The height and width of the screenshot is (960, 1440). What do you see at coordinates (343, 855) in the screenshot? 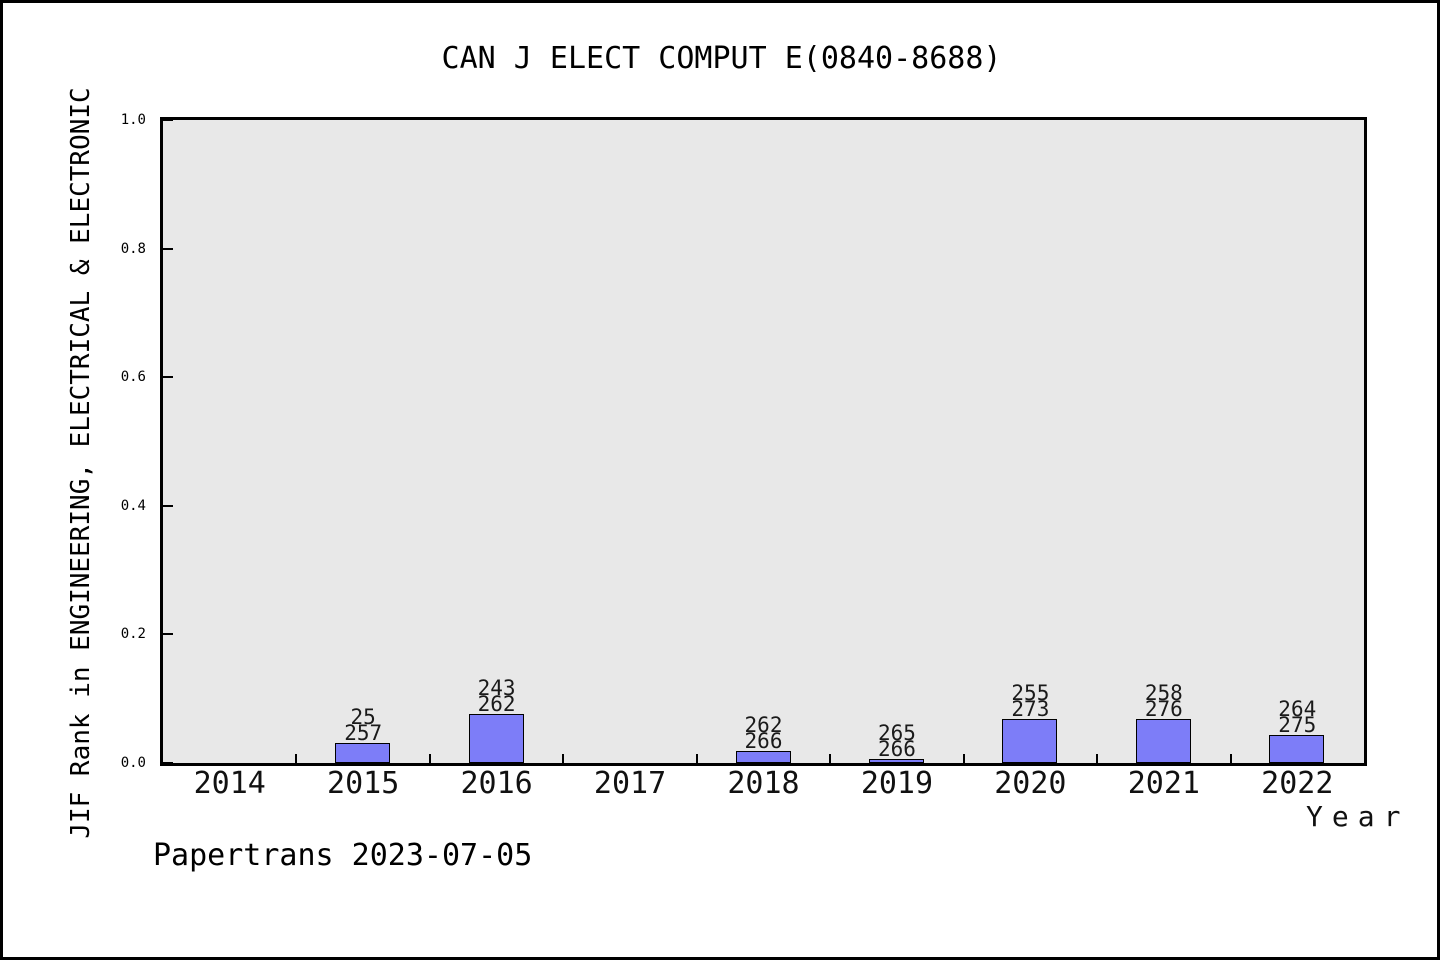
I see `footer-watermark: Papertrans 2023-07-05` at bounding box center [343, 855].